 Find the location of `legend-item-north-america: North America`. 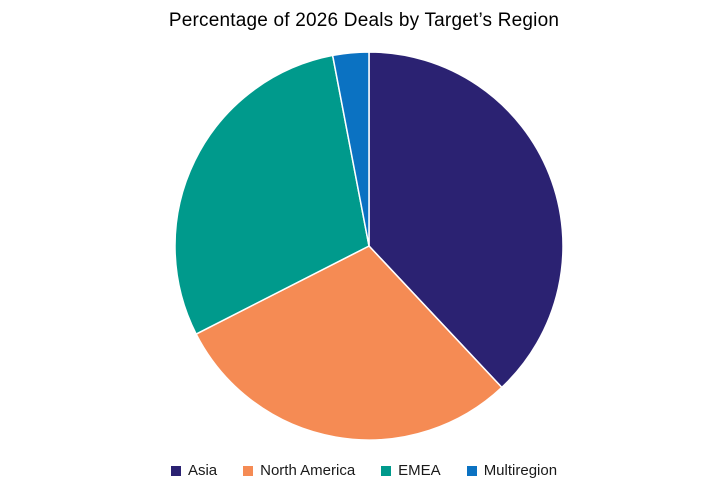

legend-item-north-america: North America is located at coordinates (299, 470).